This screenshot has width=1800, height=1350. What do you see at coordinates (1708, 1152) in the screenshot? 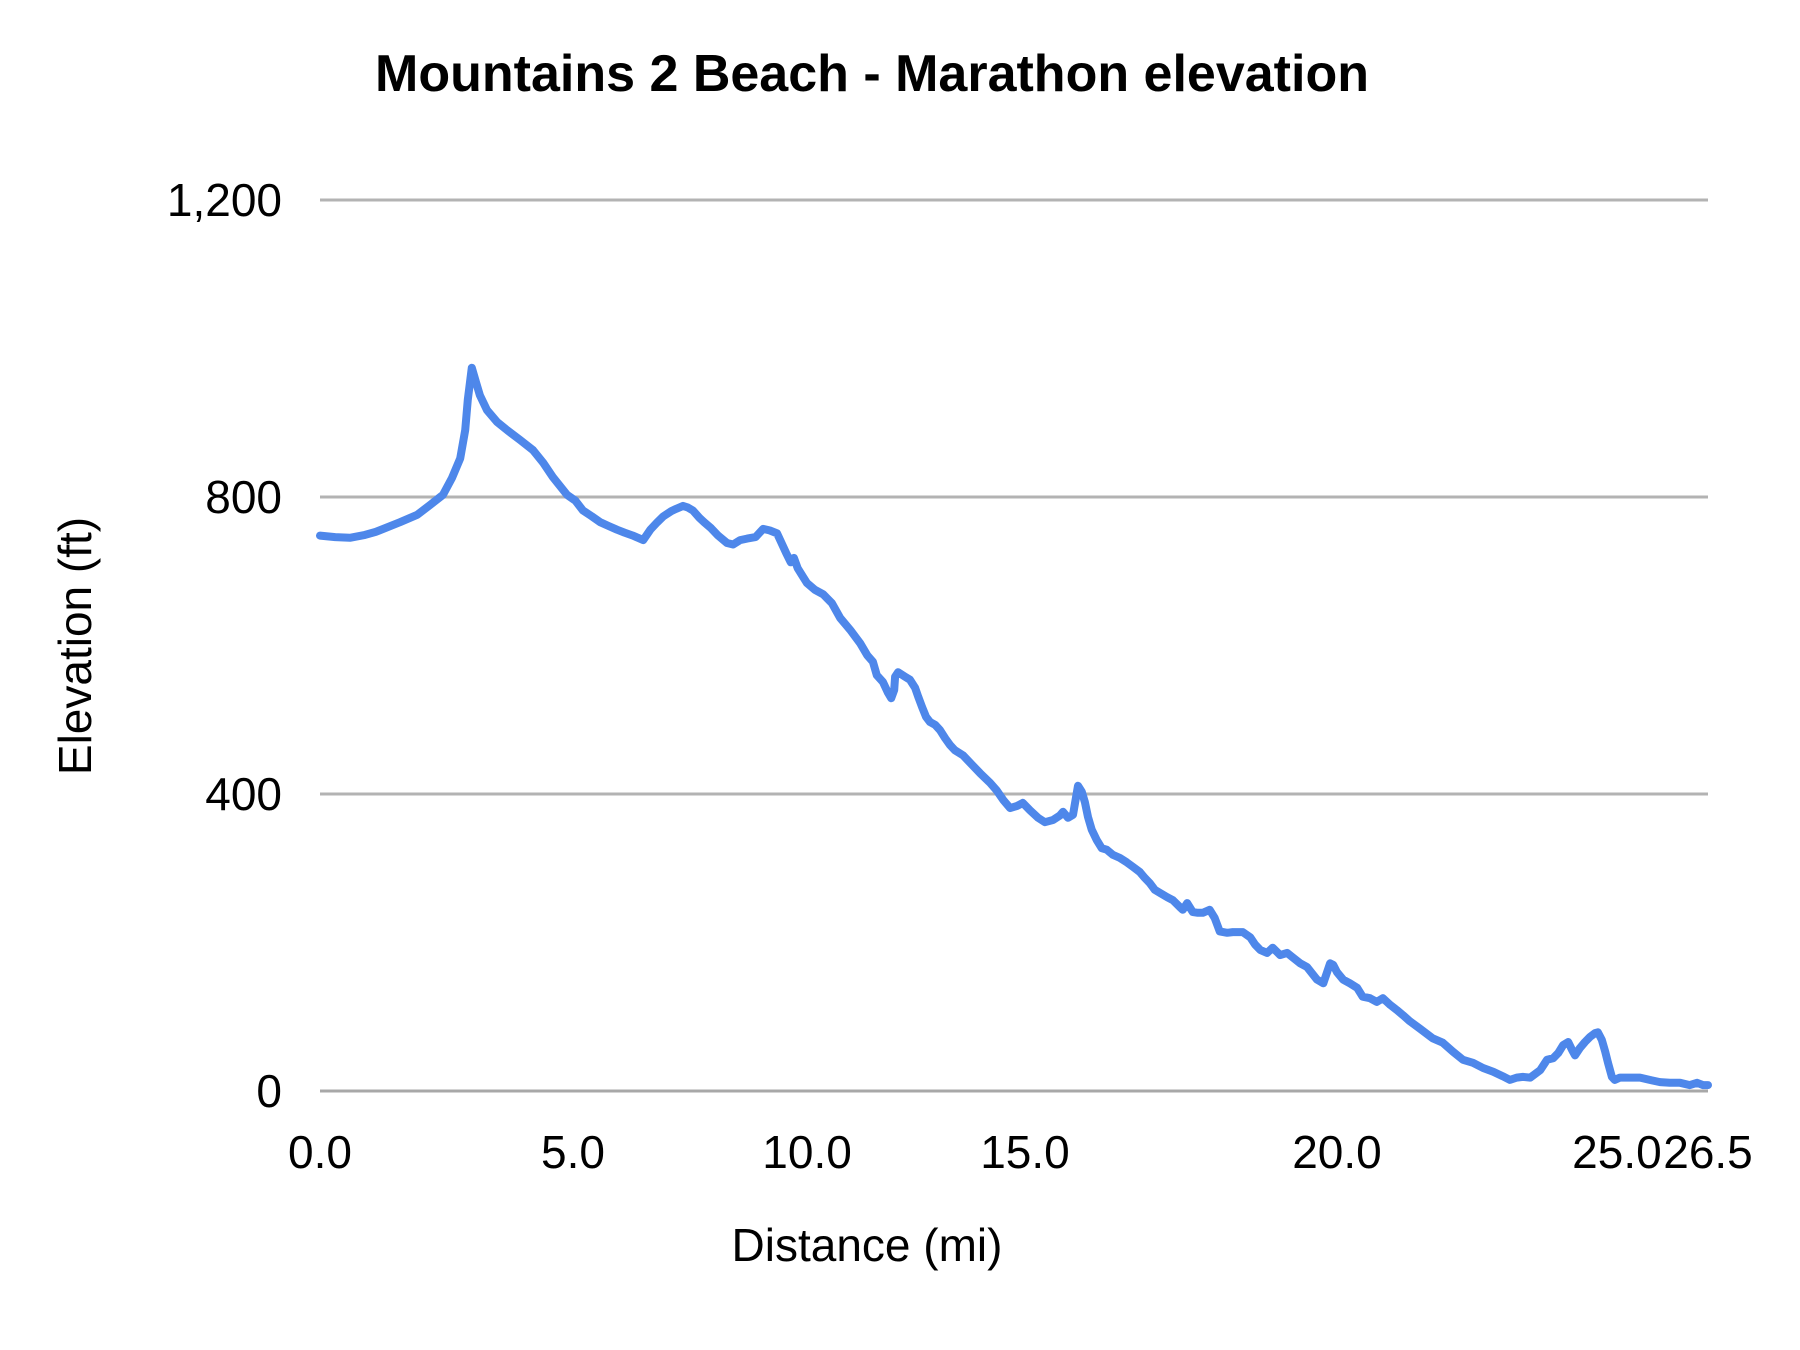
I see `x-tick-label: 26.5` at bounding box center [1708, 1152].